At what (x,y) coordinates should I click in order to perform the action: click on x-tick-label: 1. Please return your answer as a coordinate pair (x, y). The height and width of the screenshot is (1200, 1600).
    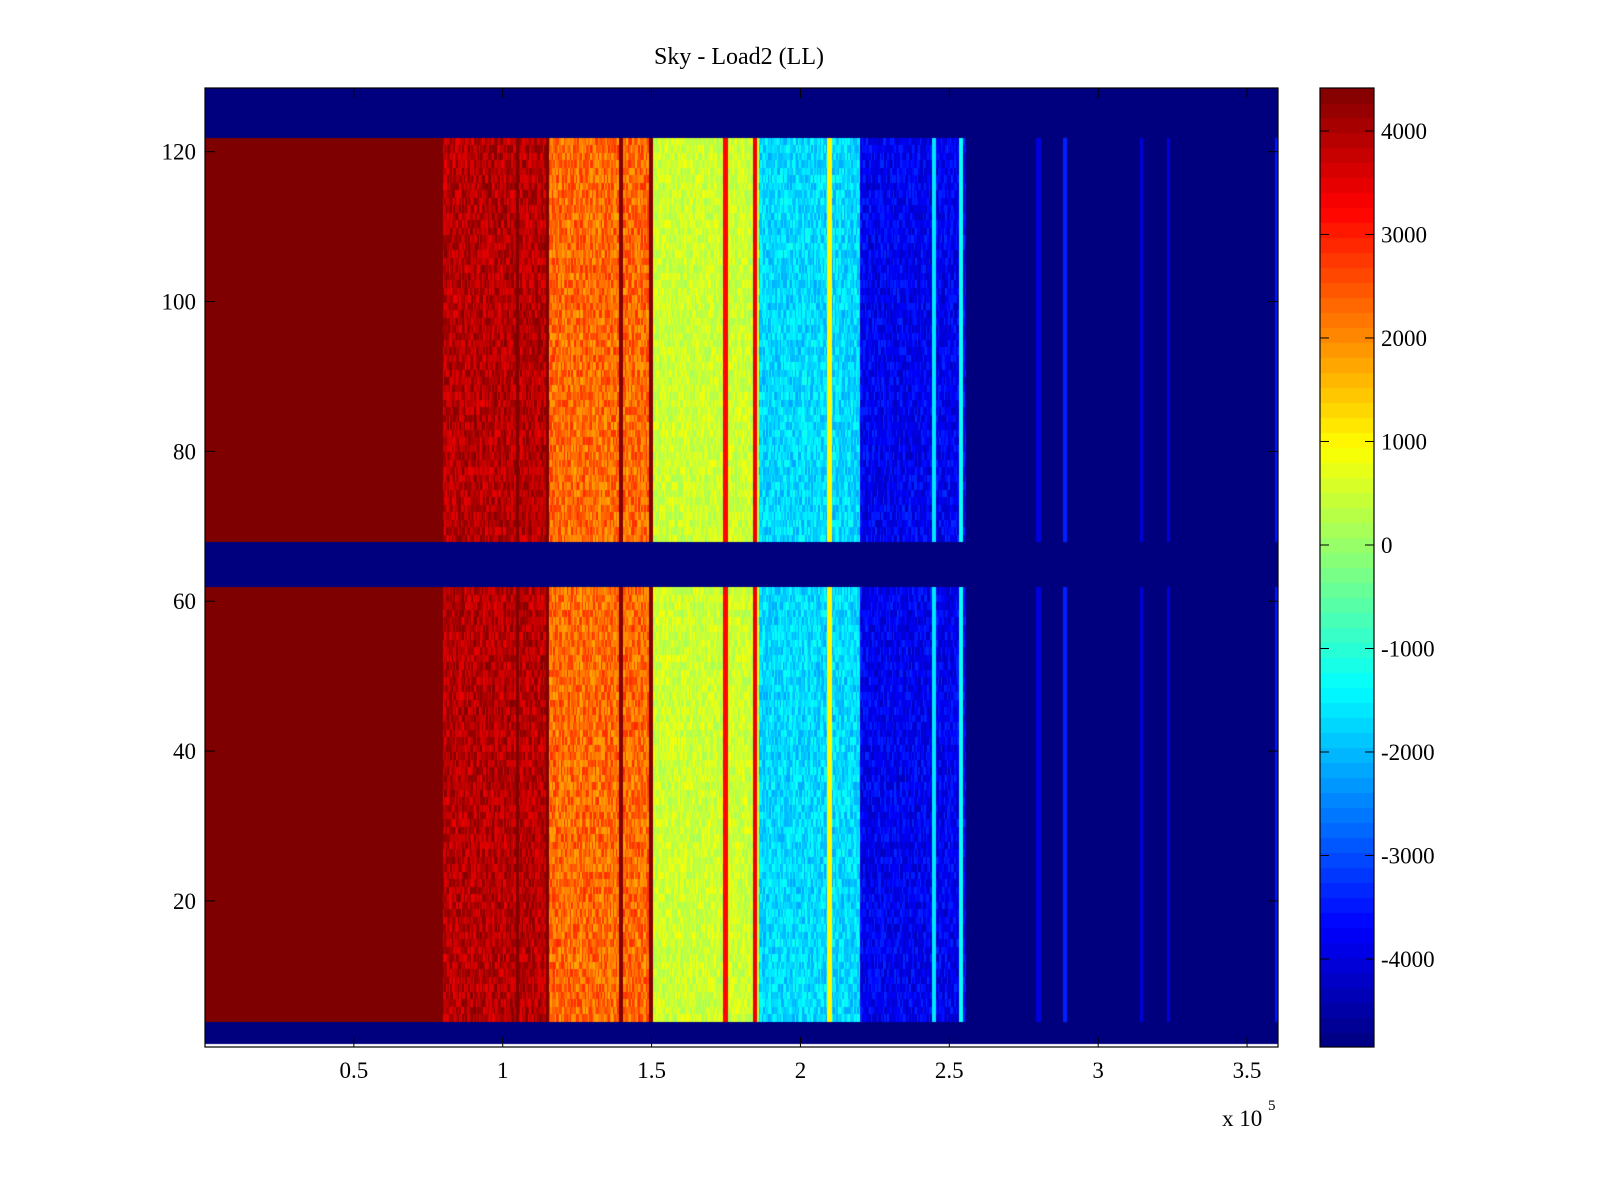
    Looking at the image, I should click on (503, 1070).